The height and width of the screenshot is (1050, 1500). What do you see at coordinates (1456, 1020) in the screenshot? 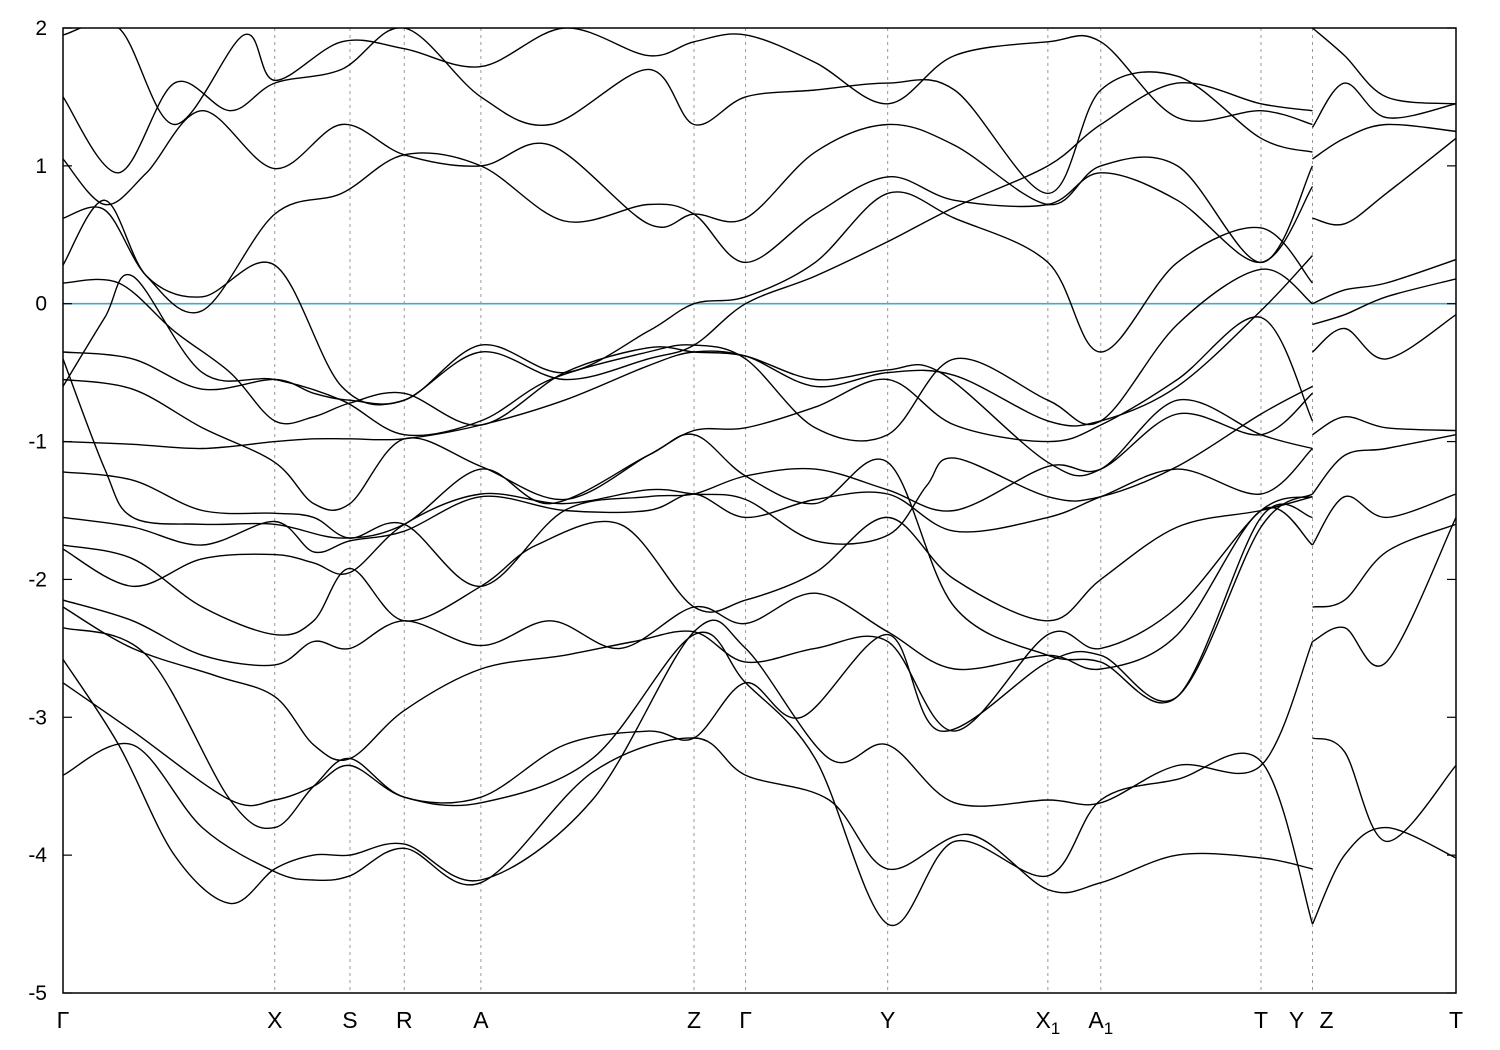
I see `k-point-label-13: T` at bounding box center [1456, 1020].